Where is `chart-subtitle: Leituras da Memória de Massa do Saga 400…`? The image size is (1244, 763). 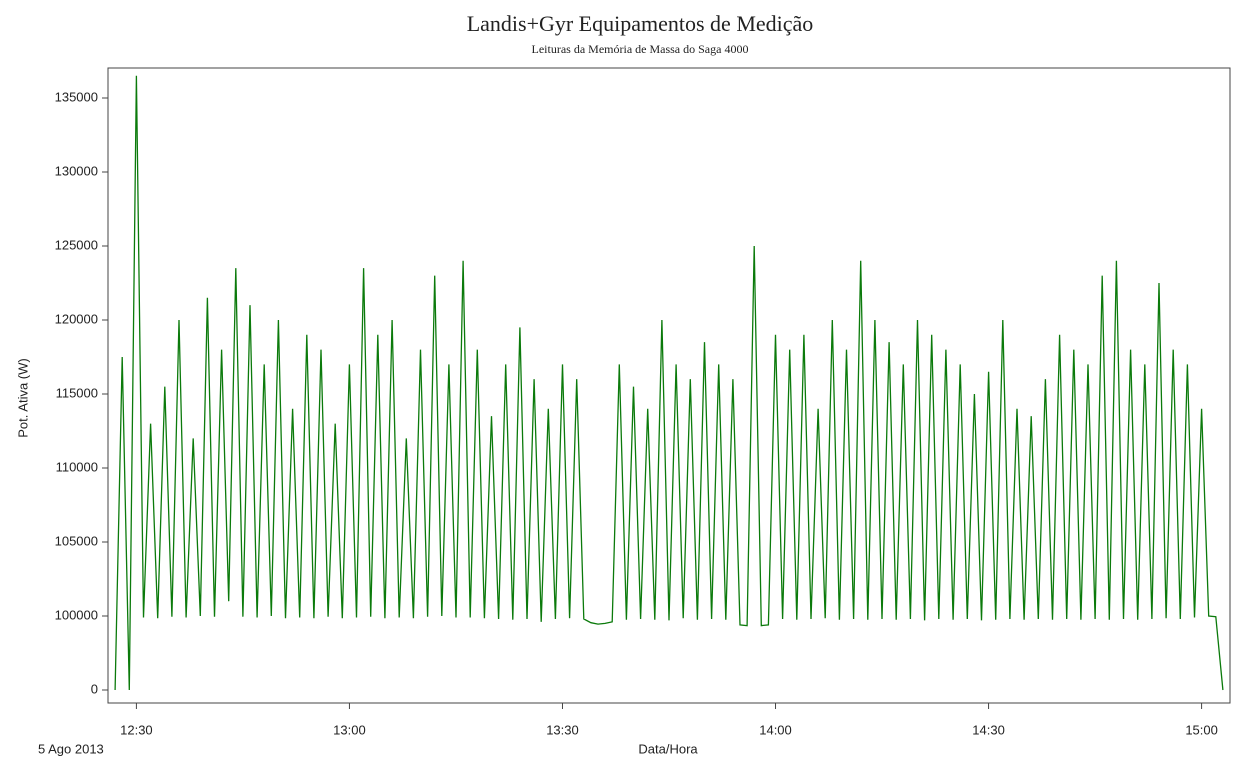
chart-subtitle: Leituras da Memória de Massa do Saga 400… is located at coordinates (640, 49).